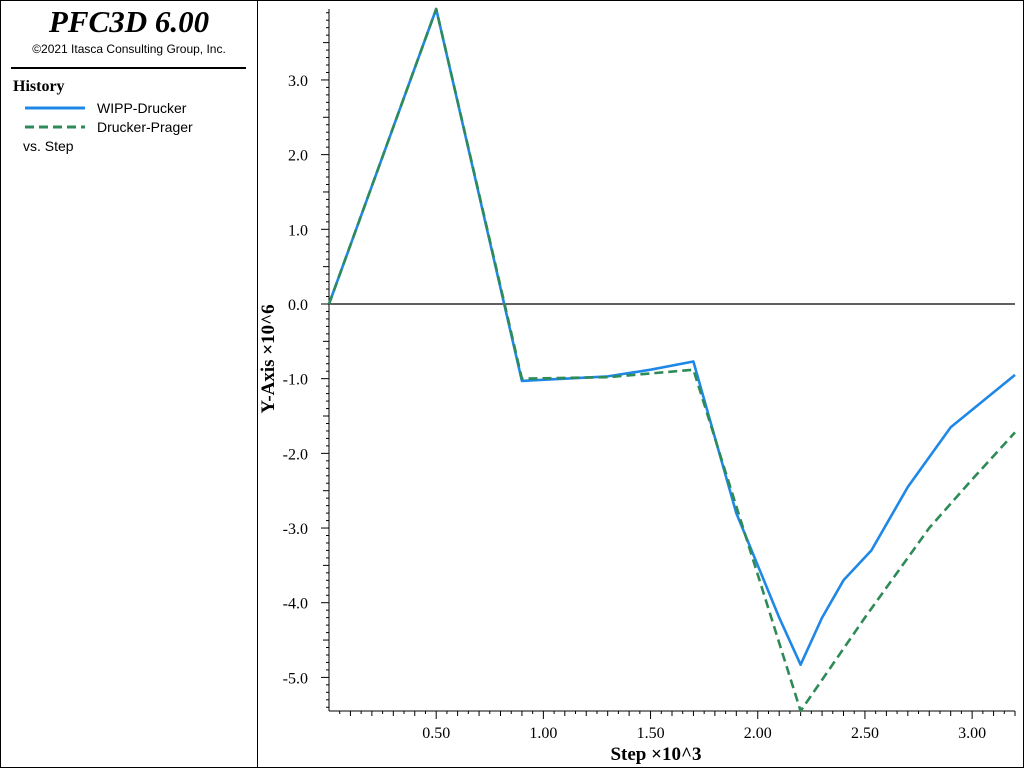 The width and height of the screenshot is (1024, 768). What do you see at coordinates (295, 380) in the screenshot?
I see `y-tick-label: -1.0` at bounding box center [295, 380].